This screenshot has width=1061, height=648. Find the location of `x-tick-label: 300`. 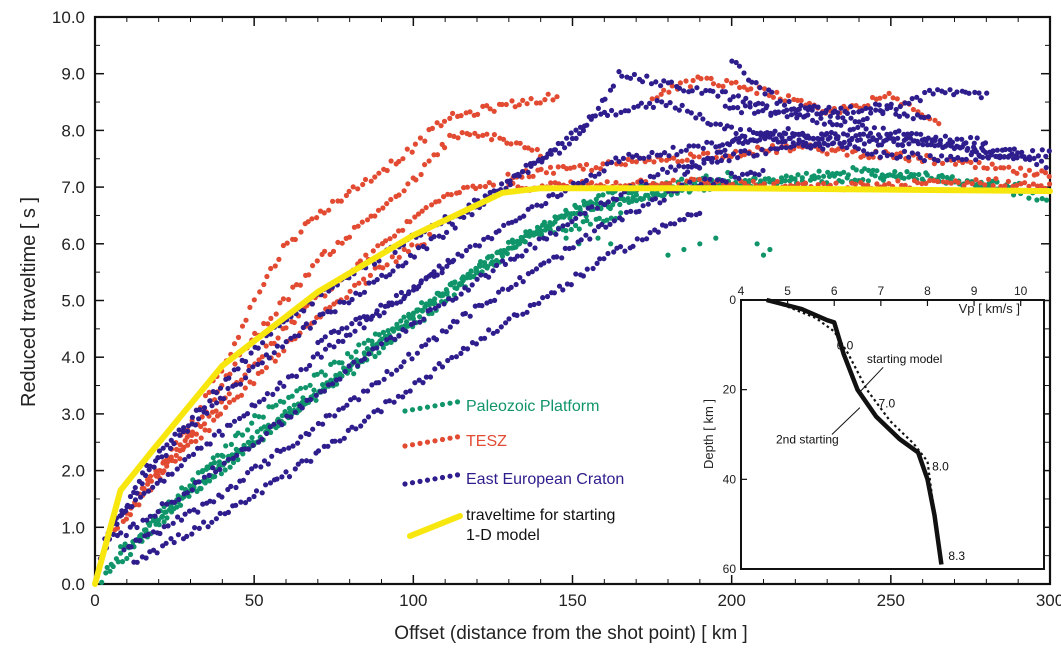

x-tick-label: 300 is located at coordinates (1048, 600).